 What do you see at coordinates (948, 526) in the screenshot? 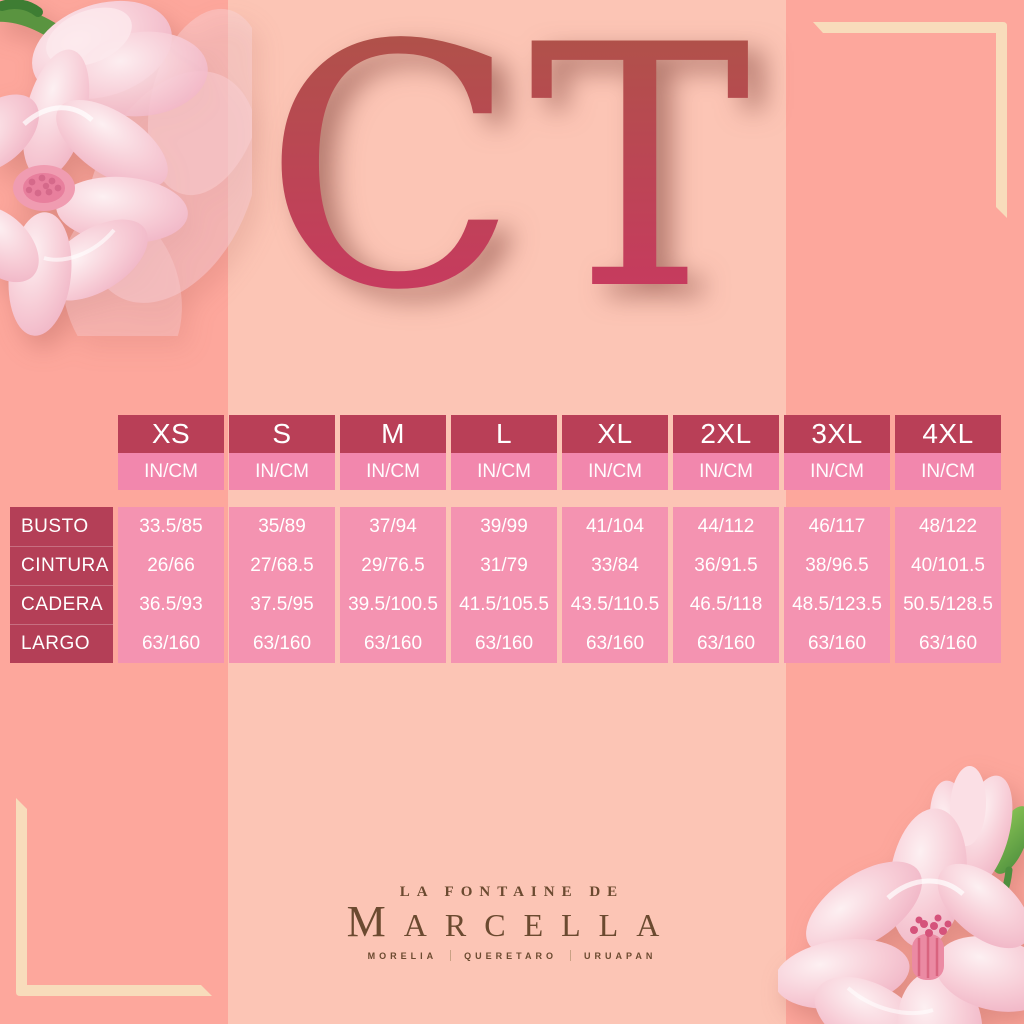
I see `measurement-value: 48/122` at bounding box center [948, 526].